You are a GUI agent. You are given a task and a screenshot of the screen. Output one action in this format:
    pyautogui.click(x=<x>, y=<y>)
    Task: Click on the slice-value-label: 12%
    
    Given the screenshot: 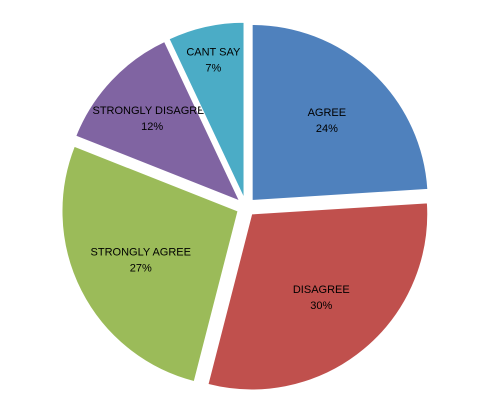 What is the action you would take?
    pyautogui.click(x=152, y=127)
    